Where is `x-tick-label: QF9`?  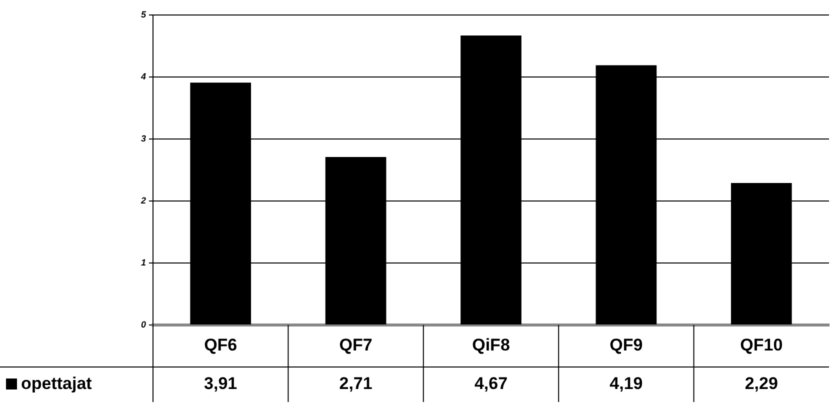 x-tick-label: QF9 is located at coordinates (626, 345).